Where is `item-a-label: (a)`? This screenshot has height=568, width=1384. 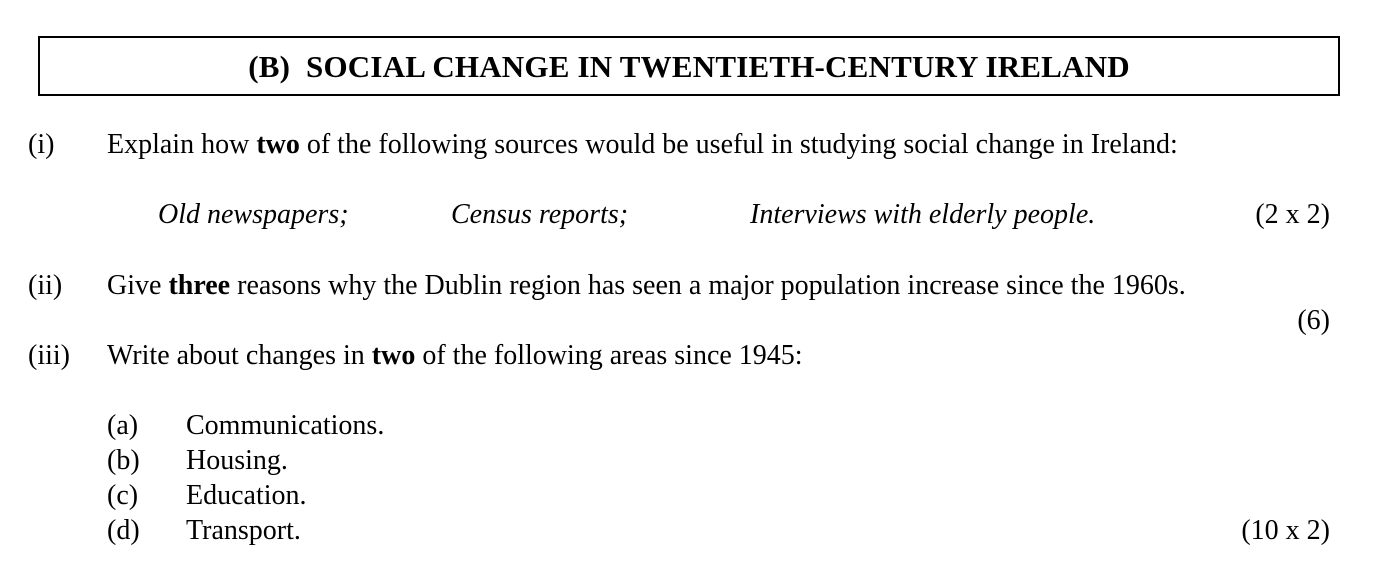 item-a-label: (a) is located at coordinates (123, 425).